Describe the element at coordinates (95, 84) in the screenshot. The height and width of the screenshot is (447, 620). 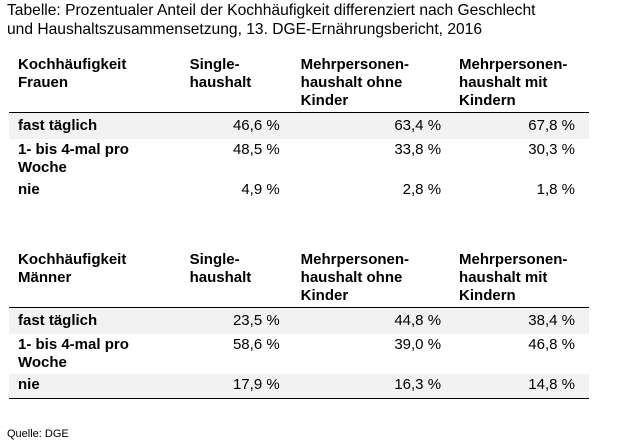
I see `header-cooking-frequency-women: Kochhäufigkeit Frauen` at that location.